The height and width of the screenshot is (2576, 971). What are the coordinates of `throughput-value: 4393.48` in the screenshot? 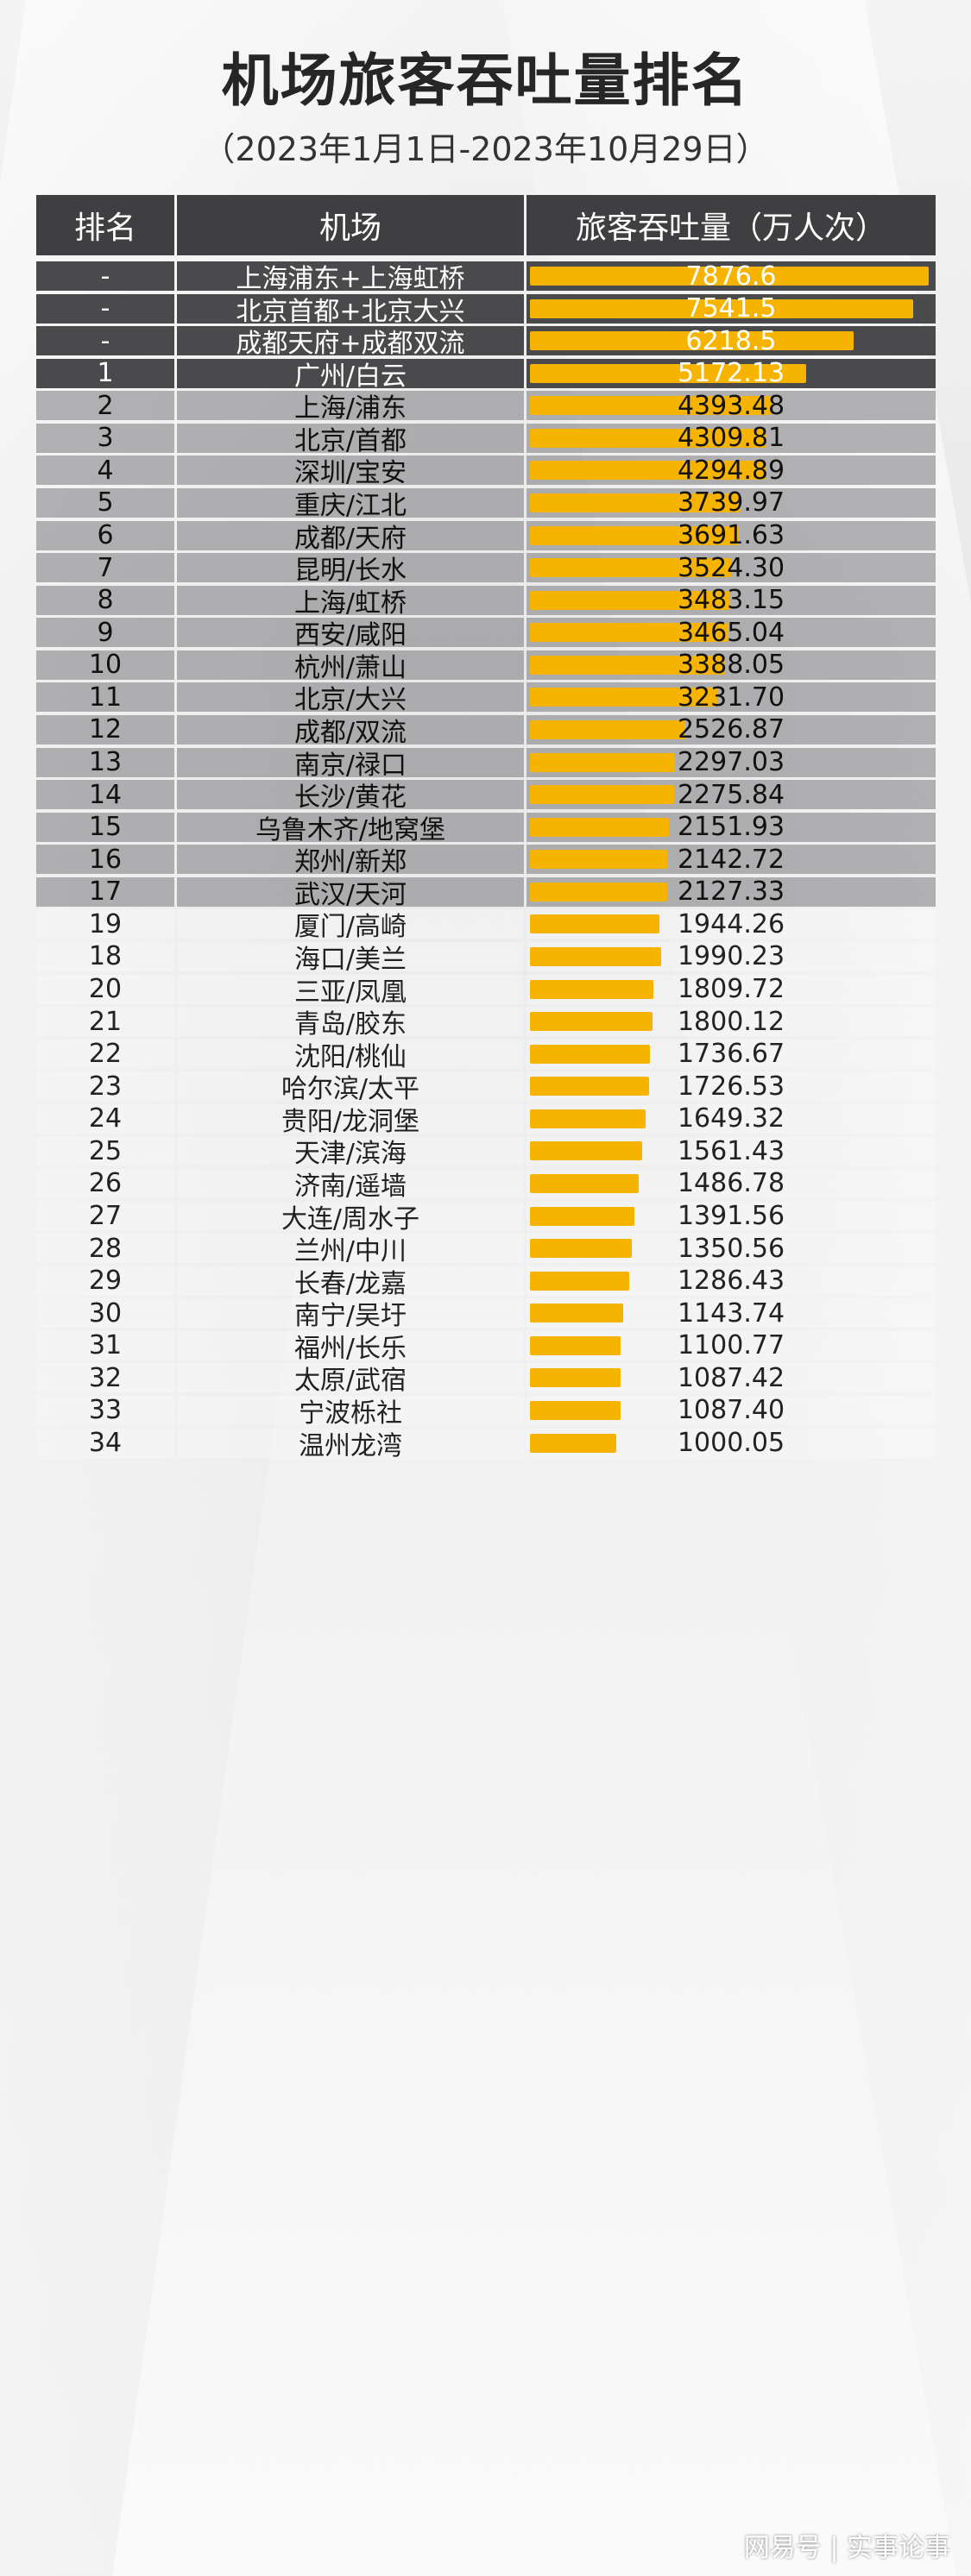 It's located at (731, 405).